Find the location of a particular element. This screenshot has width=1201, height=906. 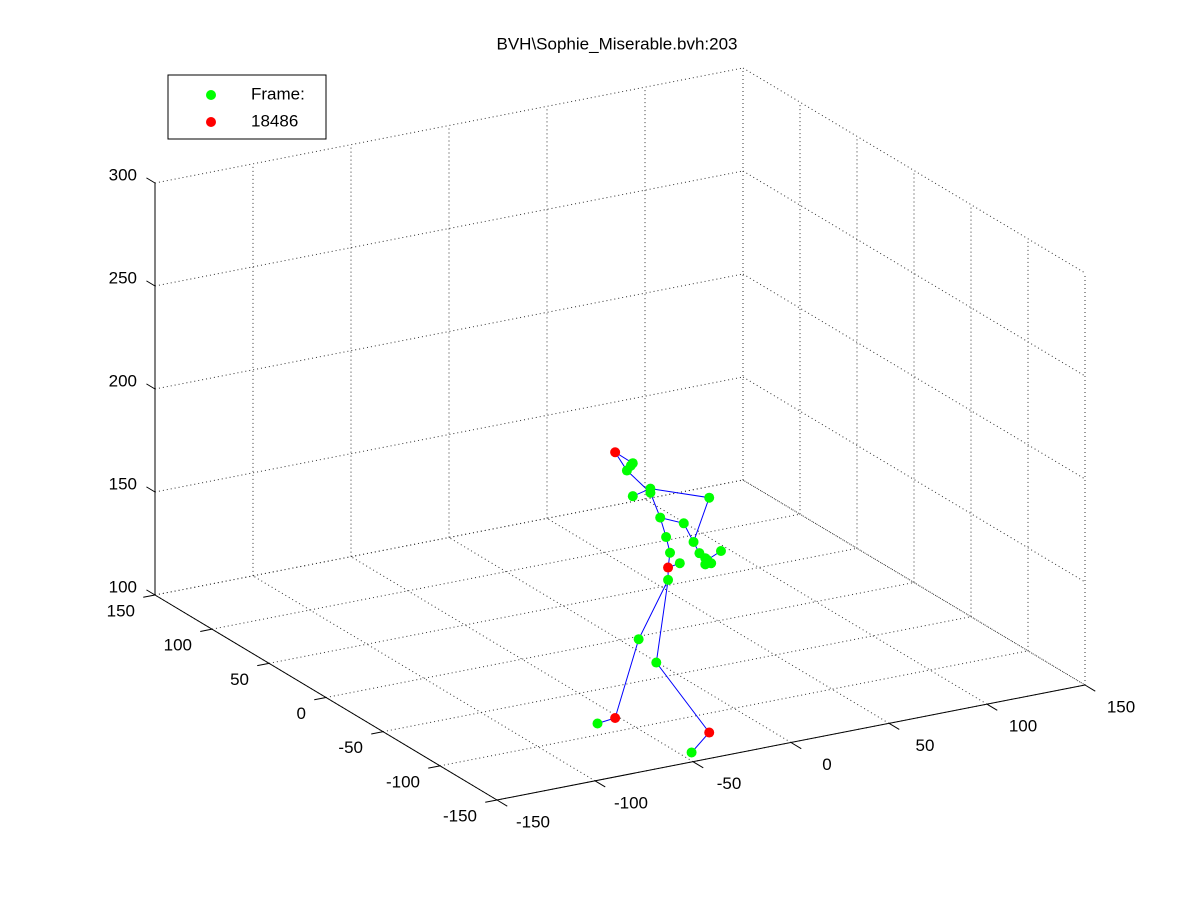

z-tick-label: 100 is located at coordinates (123, 586).